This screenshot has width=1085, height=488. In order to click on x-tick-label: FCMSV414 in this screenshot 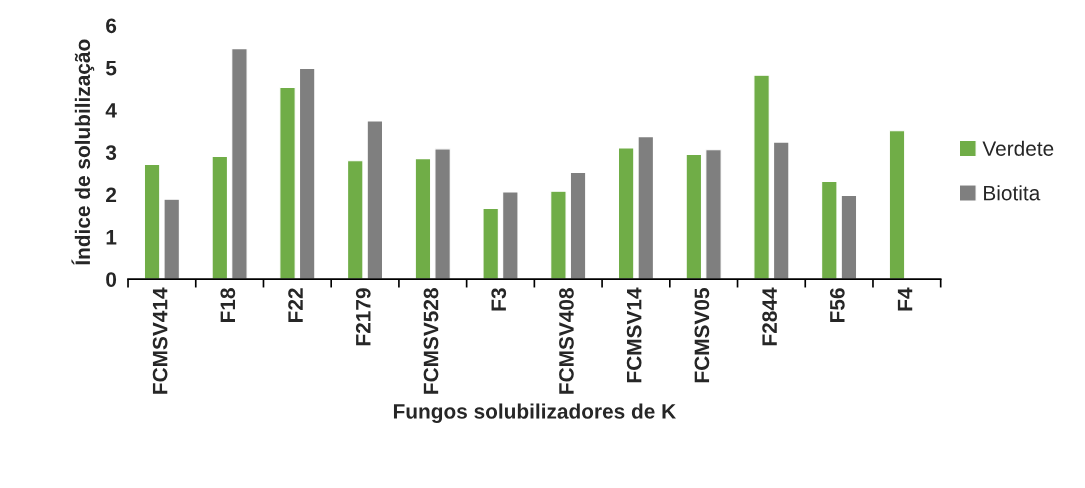, I will do `click(160, 340)`.